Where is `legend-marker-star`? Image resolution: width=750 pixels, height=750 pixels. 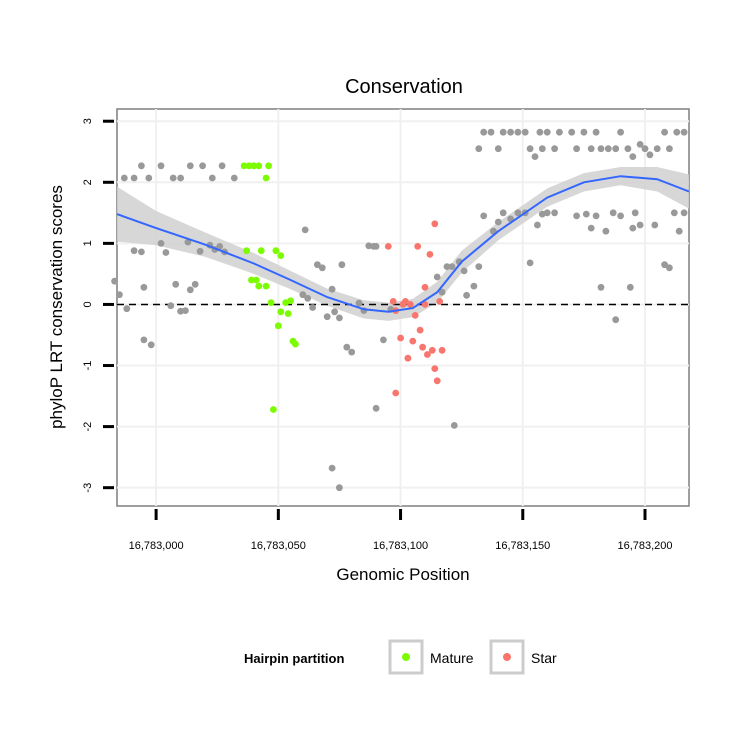
legend-marker-star is located at coordinates (507, 657).